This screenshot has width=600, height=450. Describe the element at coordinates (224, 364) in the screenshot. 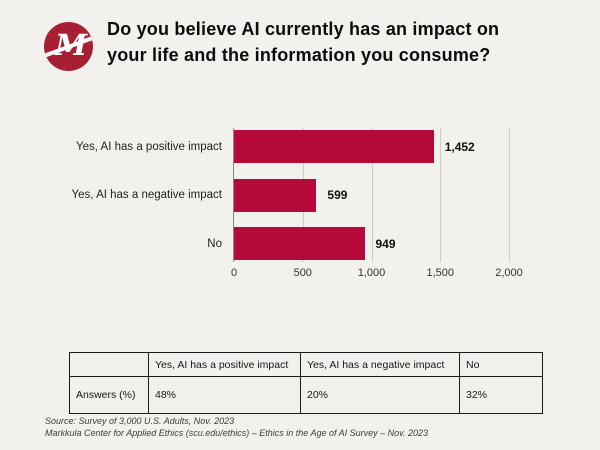

I see `header-cell-positive: Yes, AI has a positive impact` at that location.